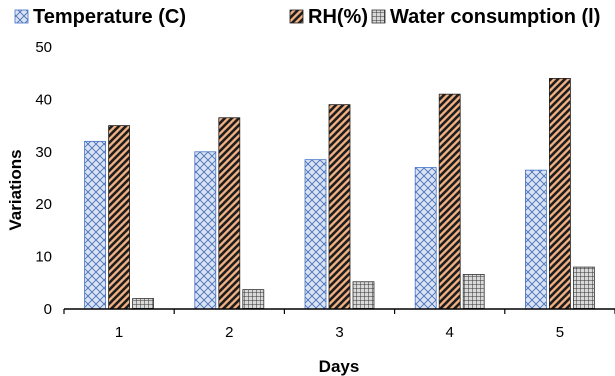 This screenshot has width=615, height=376. What do you see at coordinates (229, 332) in the screenshot?
I see `x-tick-label: 2` at bounding box center [229, 332].